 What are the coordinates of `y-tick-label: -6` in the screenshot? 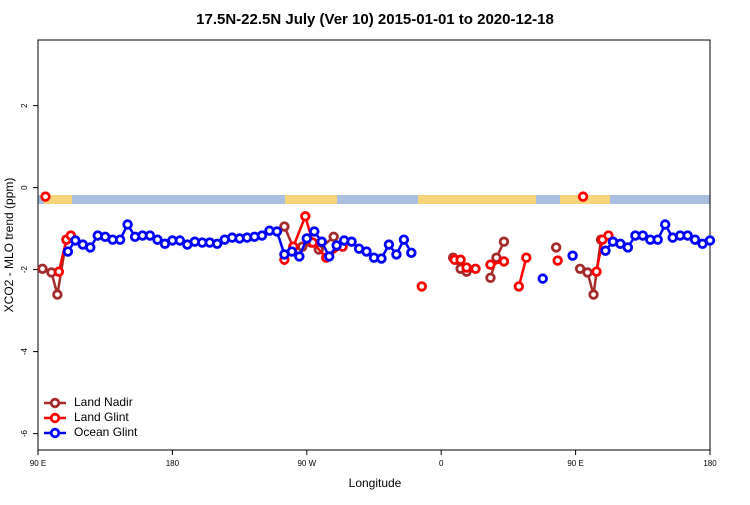 It's located at (24, 433).